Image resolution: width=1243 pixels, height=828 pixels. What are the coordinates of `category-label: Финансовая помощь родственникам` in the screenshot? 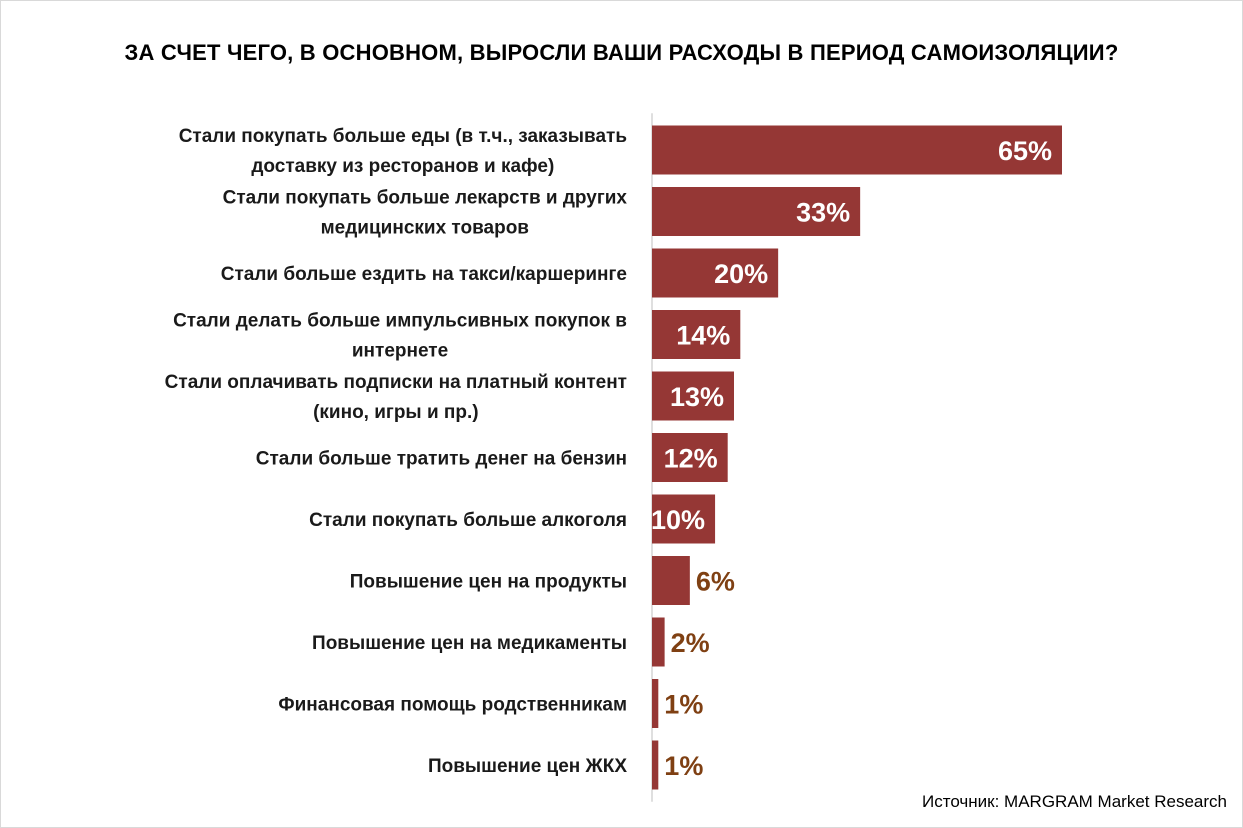 It's located at (452, 705).